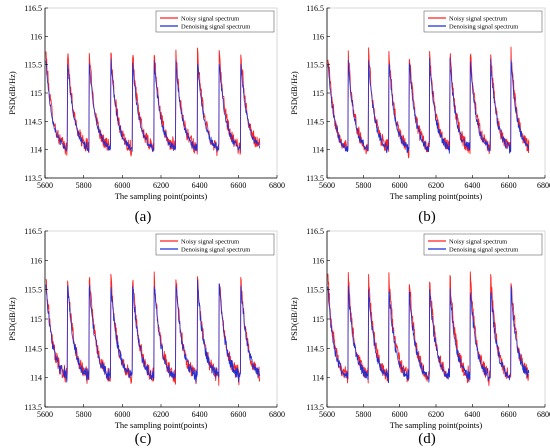 The image size is (550, 448). What do you see at coordinates (427, 439) in the screenshot?
I see `panel-label: (d)` at bounding box center [427, 439].